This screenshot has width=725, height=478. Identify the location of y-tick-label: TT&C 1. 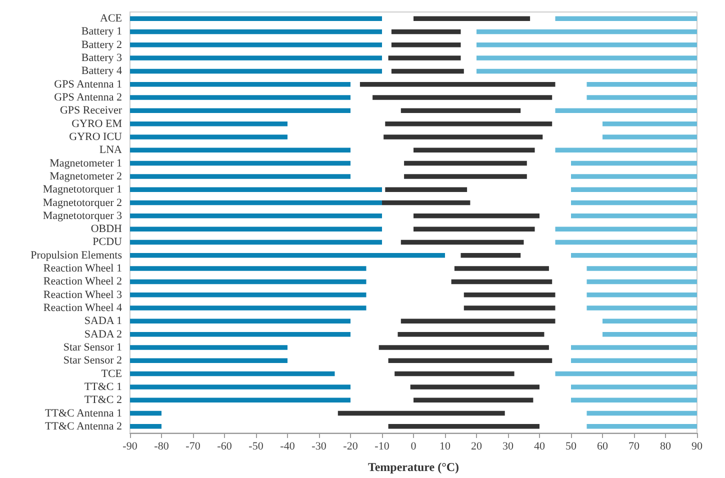
(103, 386).